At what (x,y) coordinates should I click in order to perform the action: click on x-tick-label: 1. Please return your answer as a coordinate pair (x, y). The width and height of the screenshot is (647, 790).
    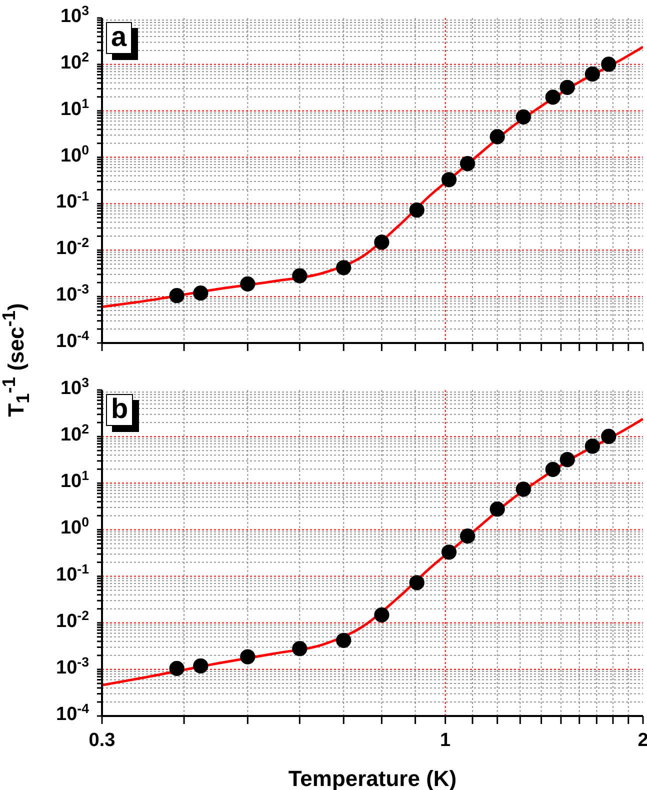
    Looking at the image, I should click on (446, 740).